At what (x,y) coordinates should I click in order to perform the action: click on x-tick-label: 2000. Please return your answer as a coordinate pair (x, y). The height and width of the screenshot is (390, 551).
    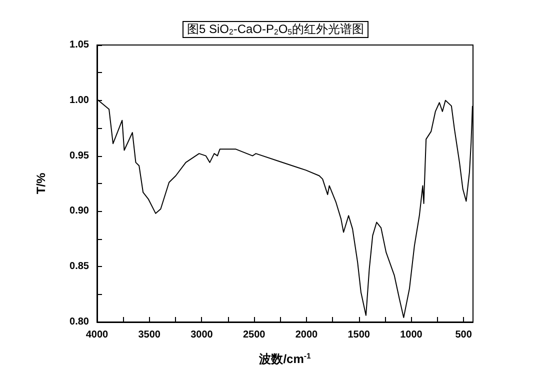
    Looking at the image, I should click on (306, 335).